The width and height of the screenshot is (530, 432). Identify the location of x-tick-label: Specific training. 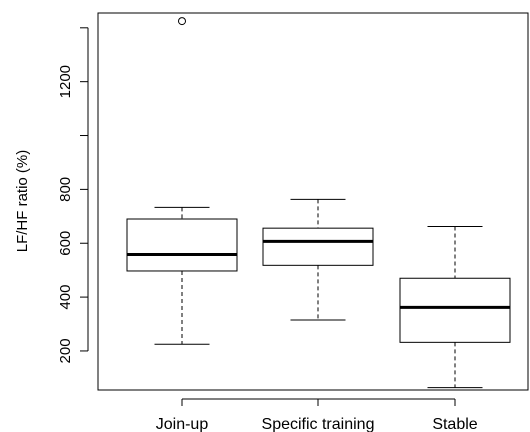
(318, 424).